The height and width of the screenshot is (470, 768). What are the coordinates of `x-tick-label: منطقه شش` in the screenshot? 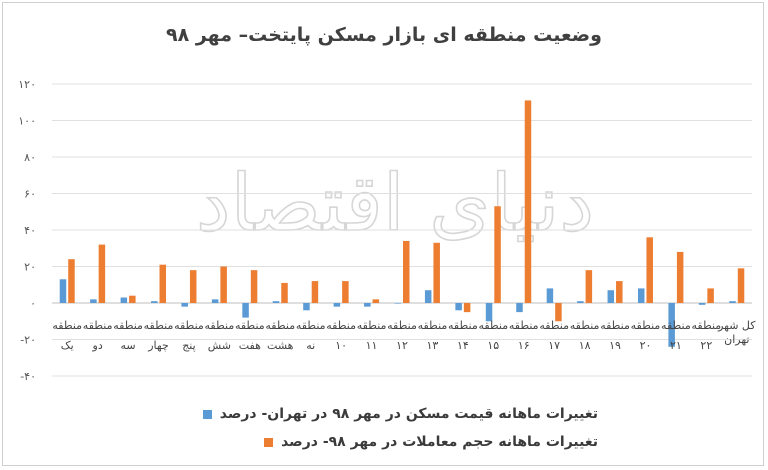 It's located at (220, 335).